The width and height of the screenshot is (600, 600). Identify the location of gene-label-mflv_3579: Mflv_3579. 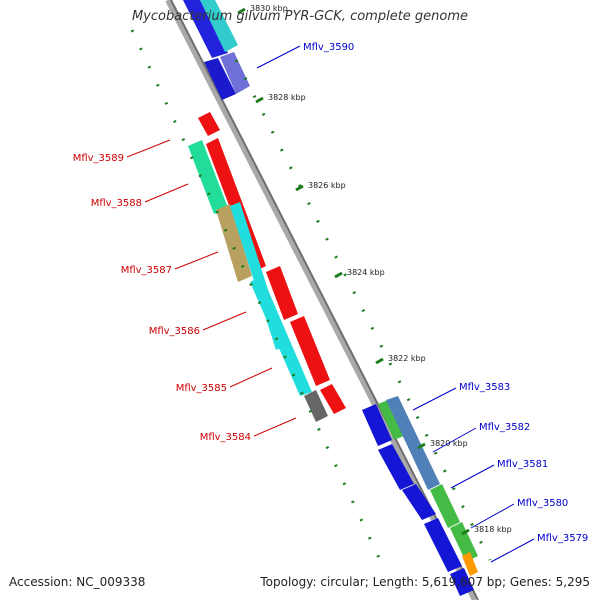
(562, 538).